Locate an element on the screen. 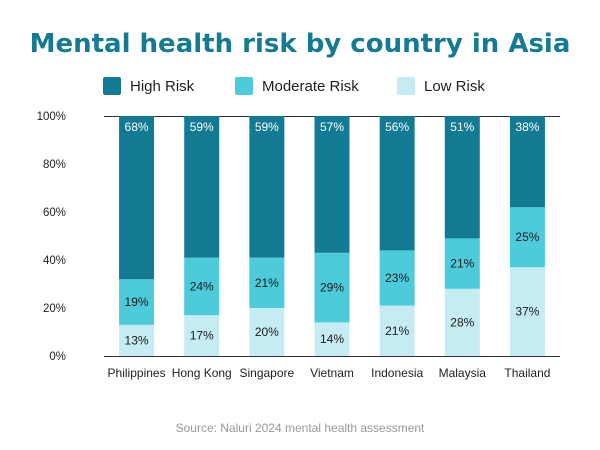 This screenshot has width=600, height=450. legend-item-moderate-risk: Moderate Risk is located at coordinates (297, 86).